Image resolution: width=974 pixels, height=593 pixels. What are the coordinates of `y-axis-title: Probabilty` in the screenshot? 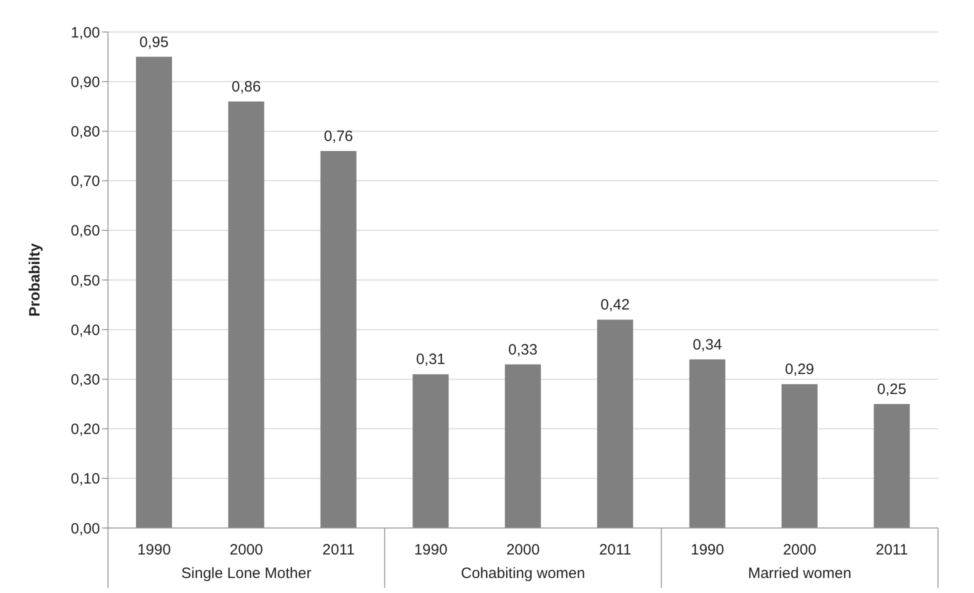 It's located at (35, 279).